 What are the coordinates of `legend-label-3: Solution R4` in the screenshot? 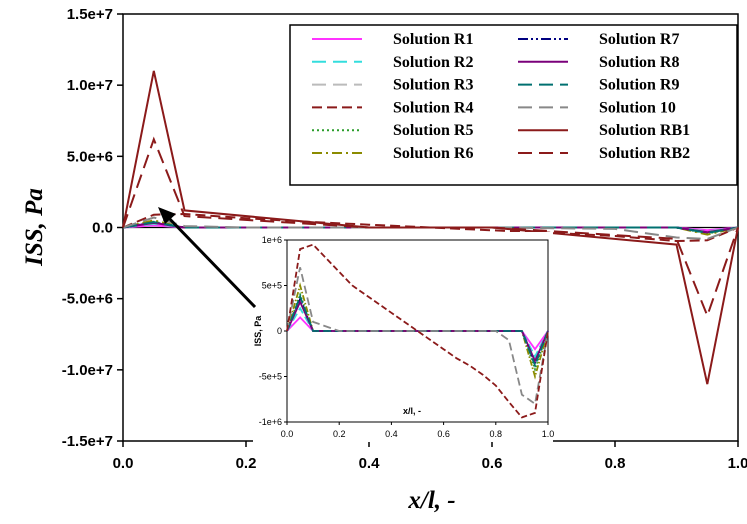 It's located at (433, 107).